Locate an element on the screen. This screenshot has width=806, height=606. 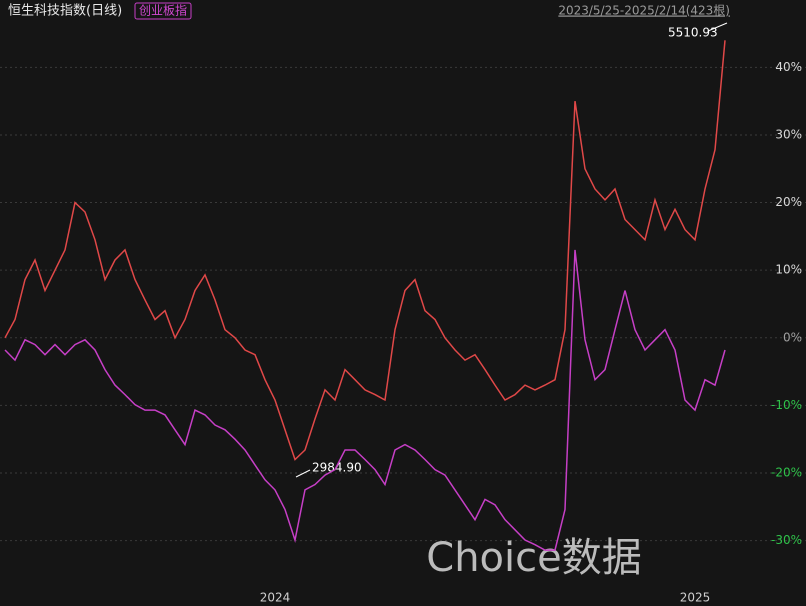
y-tick-label: -30% is located at coordinates (786, 540).